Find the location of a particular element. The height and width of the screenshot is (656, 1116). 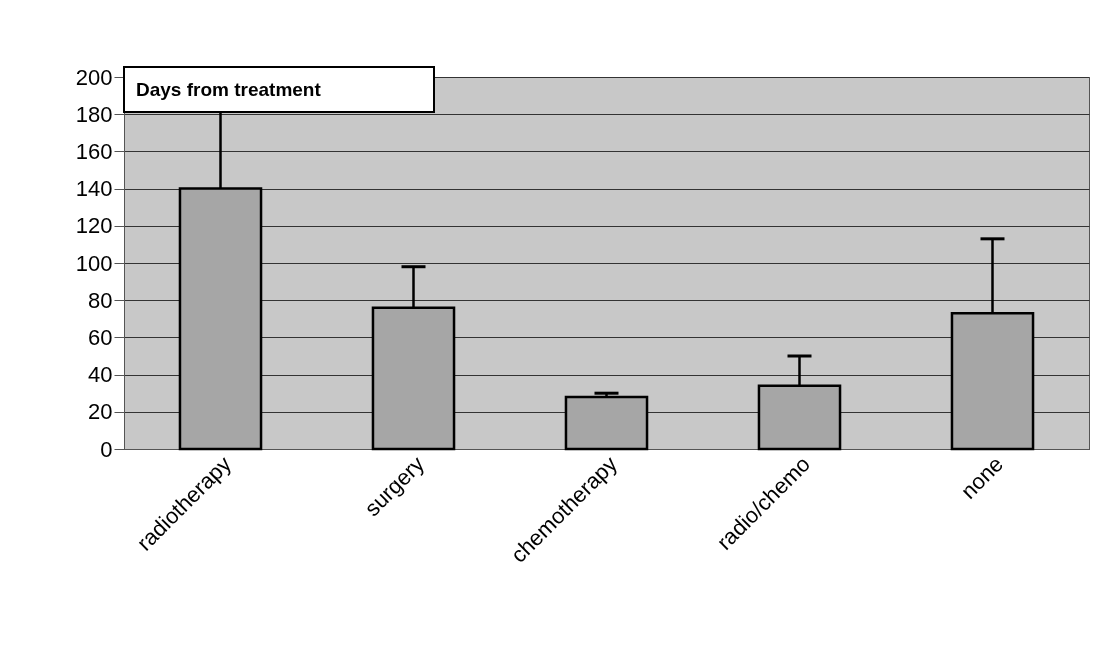

y-tick-label: 80 is located at coordinates (100, 300).